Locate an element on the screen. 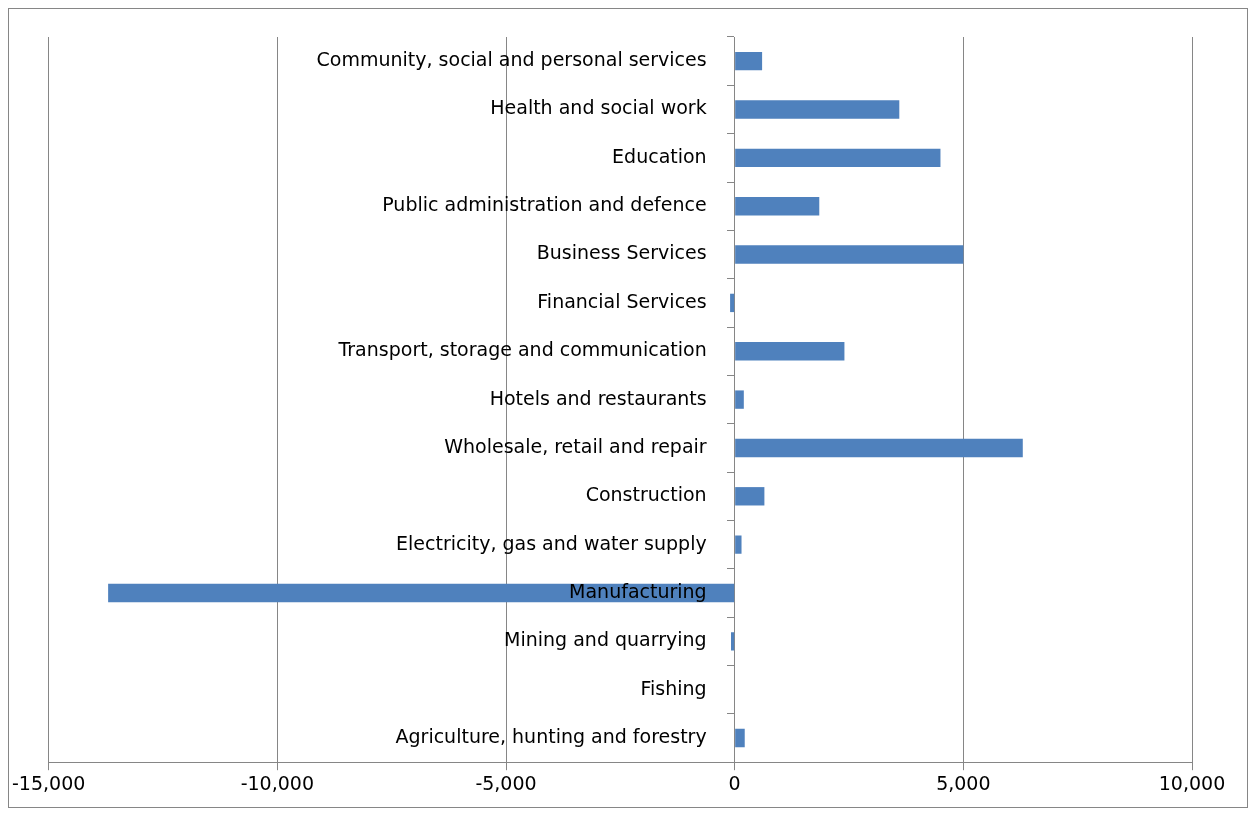 The image size is (1258, 818). y-tick-label: Construction is located at coordinates (646, 494).